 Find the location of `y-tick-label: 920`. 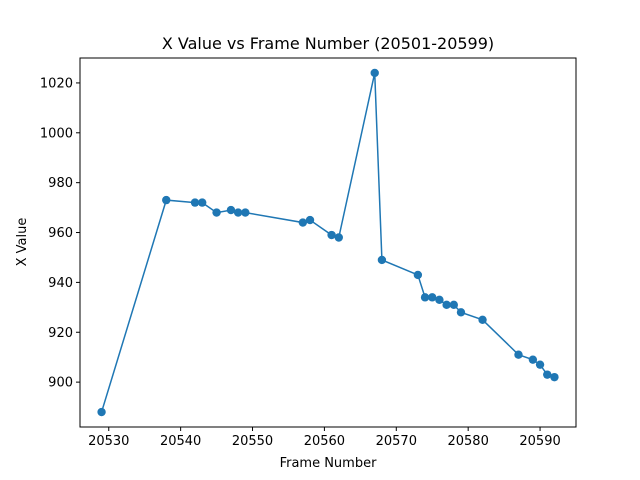

y-tick-label: 920 is located at coordinates (60, 333).